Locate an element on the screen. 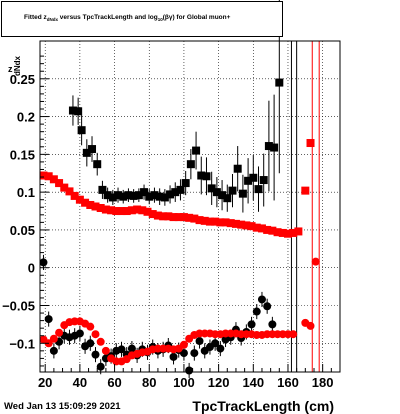 The height and width of the screenshot is (414, 400). x-tick-label: 160 is located at coordinates (288, 382).